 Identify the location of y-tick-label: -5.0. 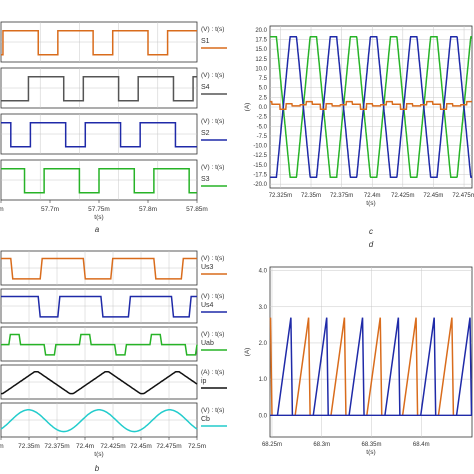
(262, 127).